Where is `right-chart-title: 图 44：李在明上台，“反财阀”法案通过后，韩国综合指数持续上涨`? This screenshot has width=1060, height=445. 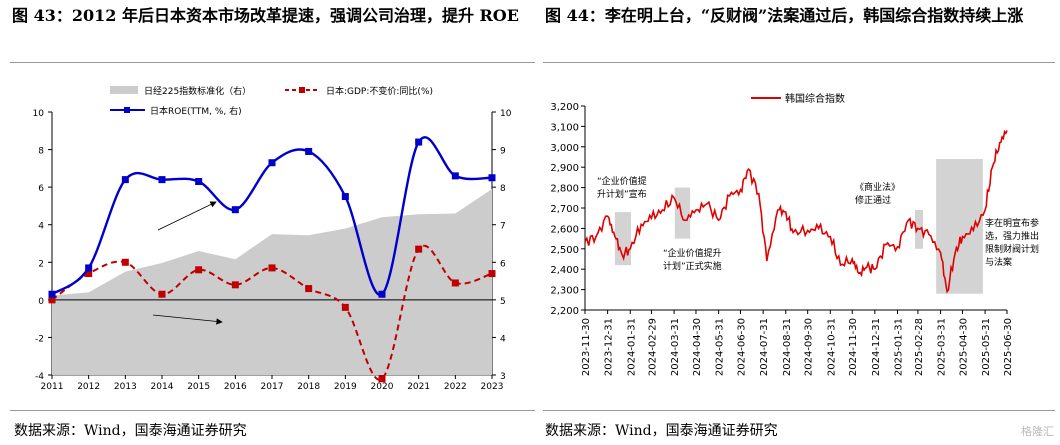
right-chart-title: 图 44：李在明上台，“反财阀”法案通过后，韩国综合指数持续上涨 is located at coordinates (784, 15).